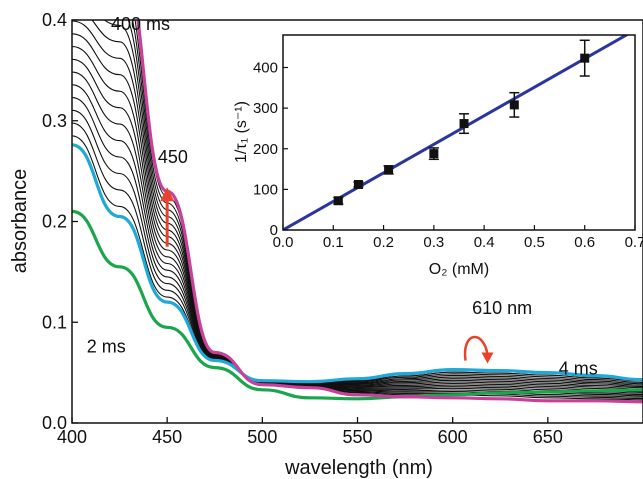 This screenshot has width=643, height=479. What do you see at coordinates (140, 24) in the screenshot?
I see `annotation-label: 400 ms` at bounding box center [140, 24].